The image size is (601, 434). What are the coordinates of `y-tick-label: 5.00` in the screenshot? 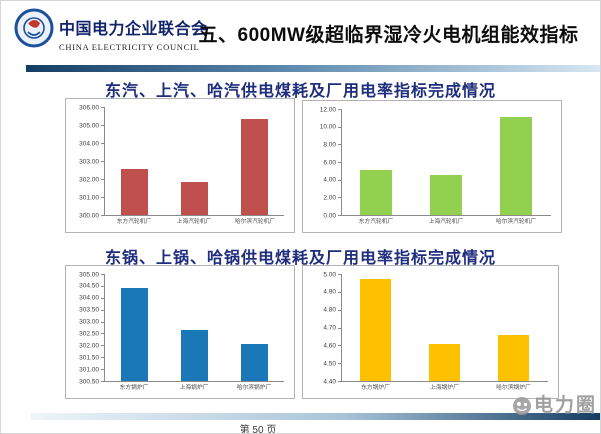 It's located at (329, 274).